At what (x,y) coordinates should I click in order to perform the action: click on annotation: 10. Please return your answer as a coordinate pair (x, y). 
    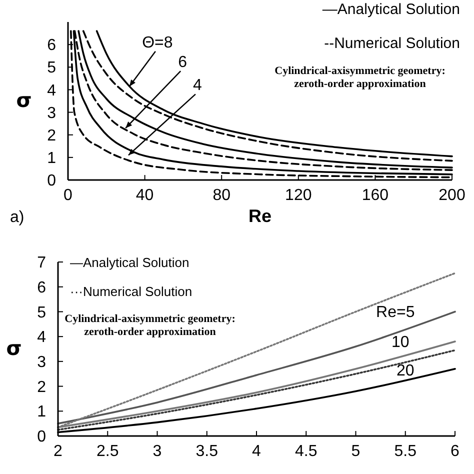
    Looking at the image, I should click on (400, 343).